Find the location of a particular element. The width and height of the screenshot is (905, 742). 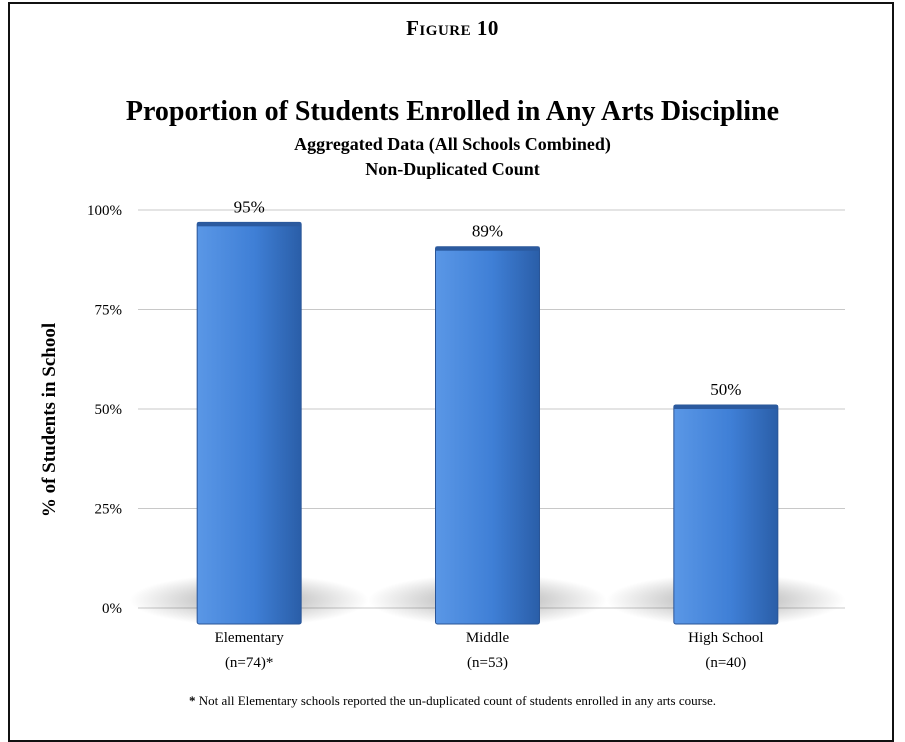

data-label: 89% is located at coordinates (487, 231).